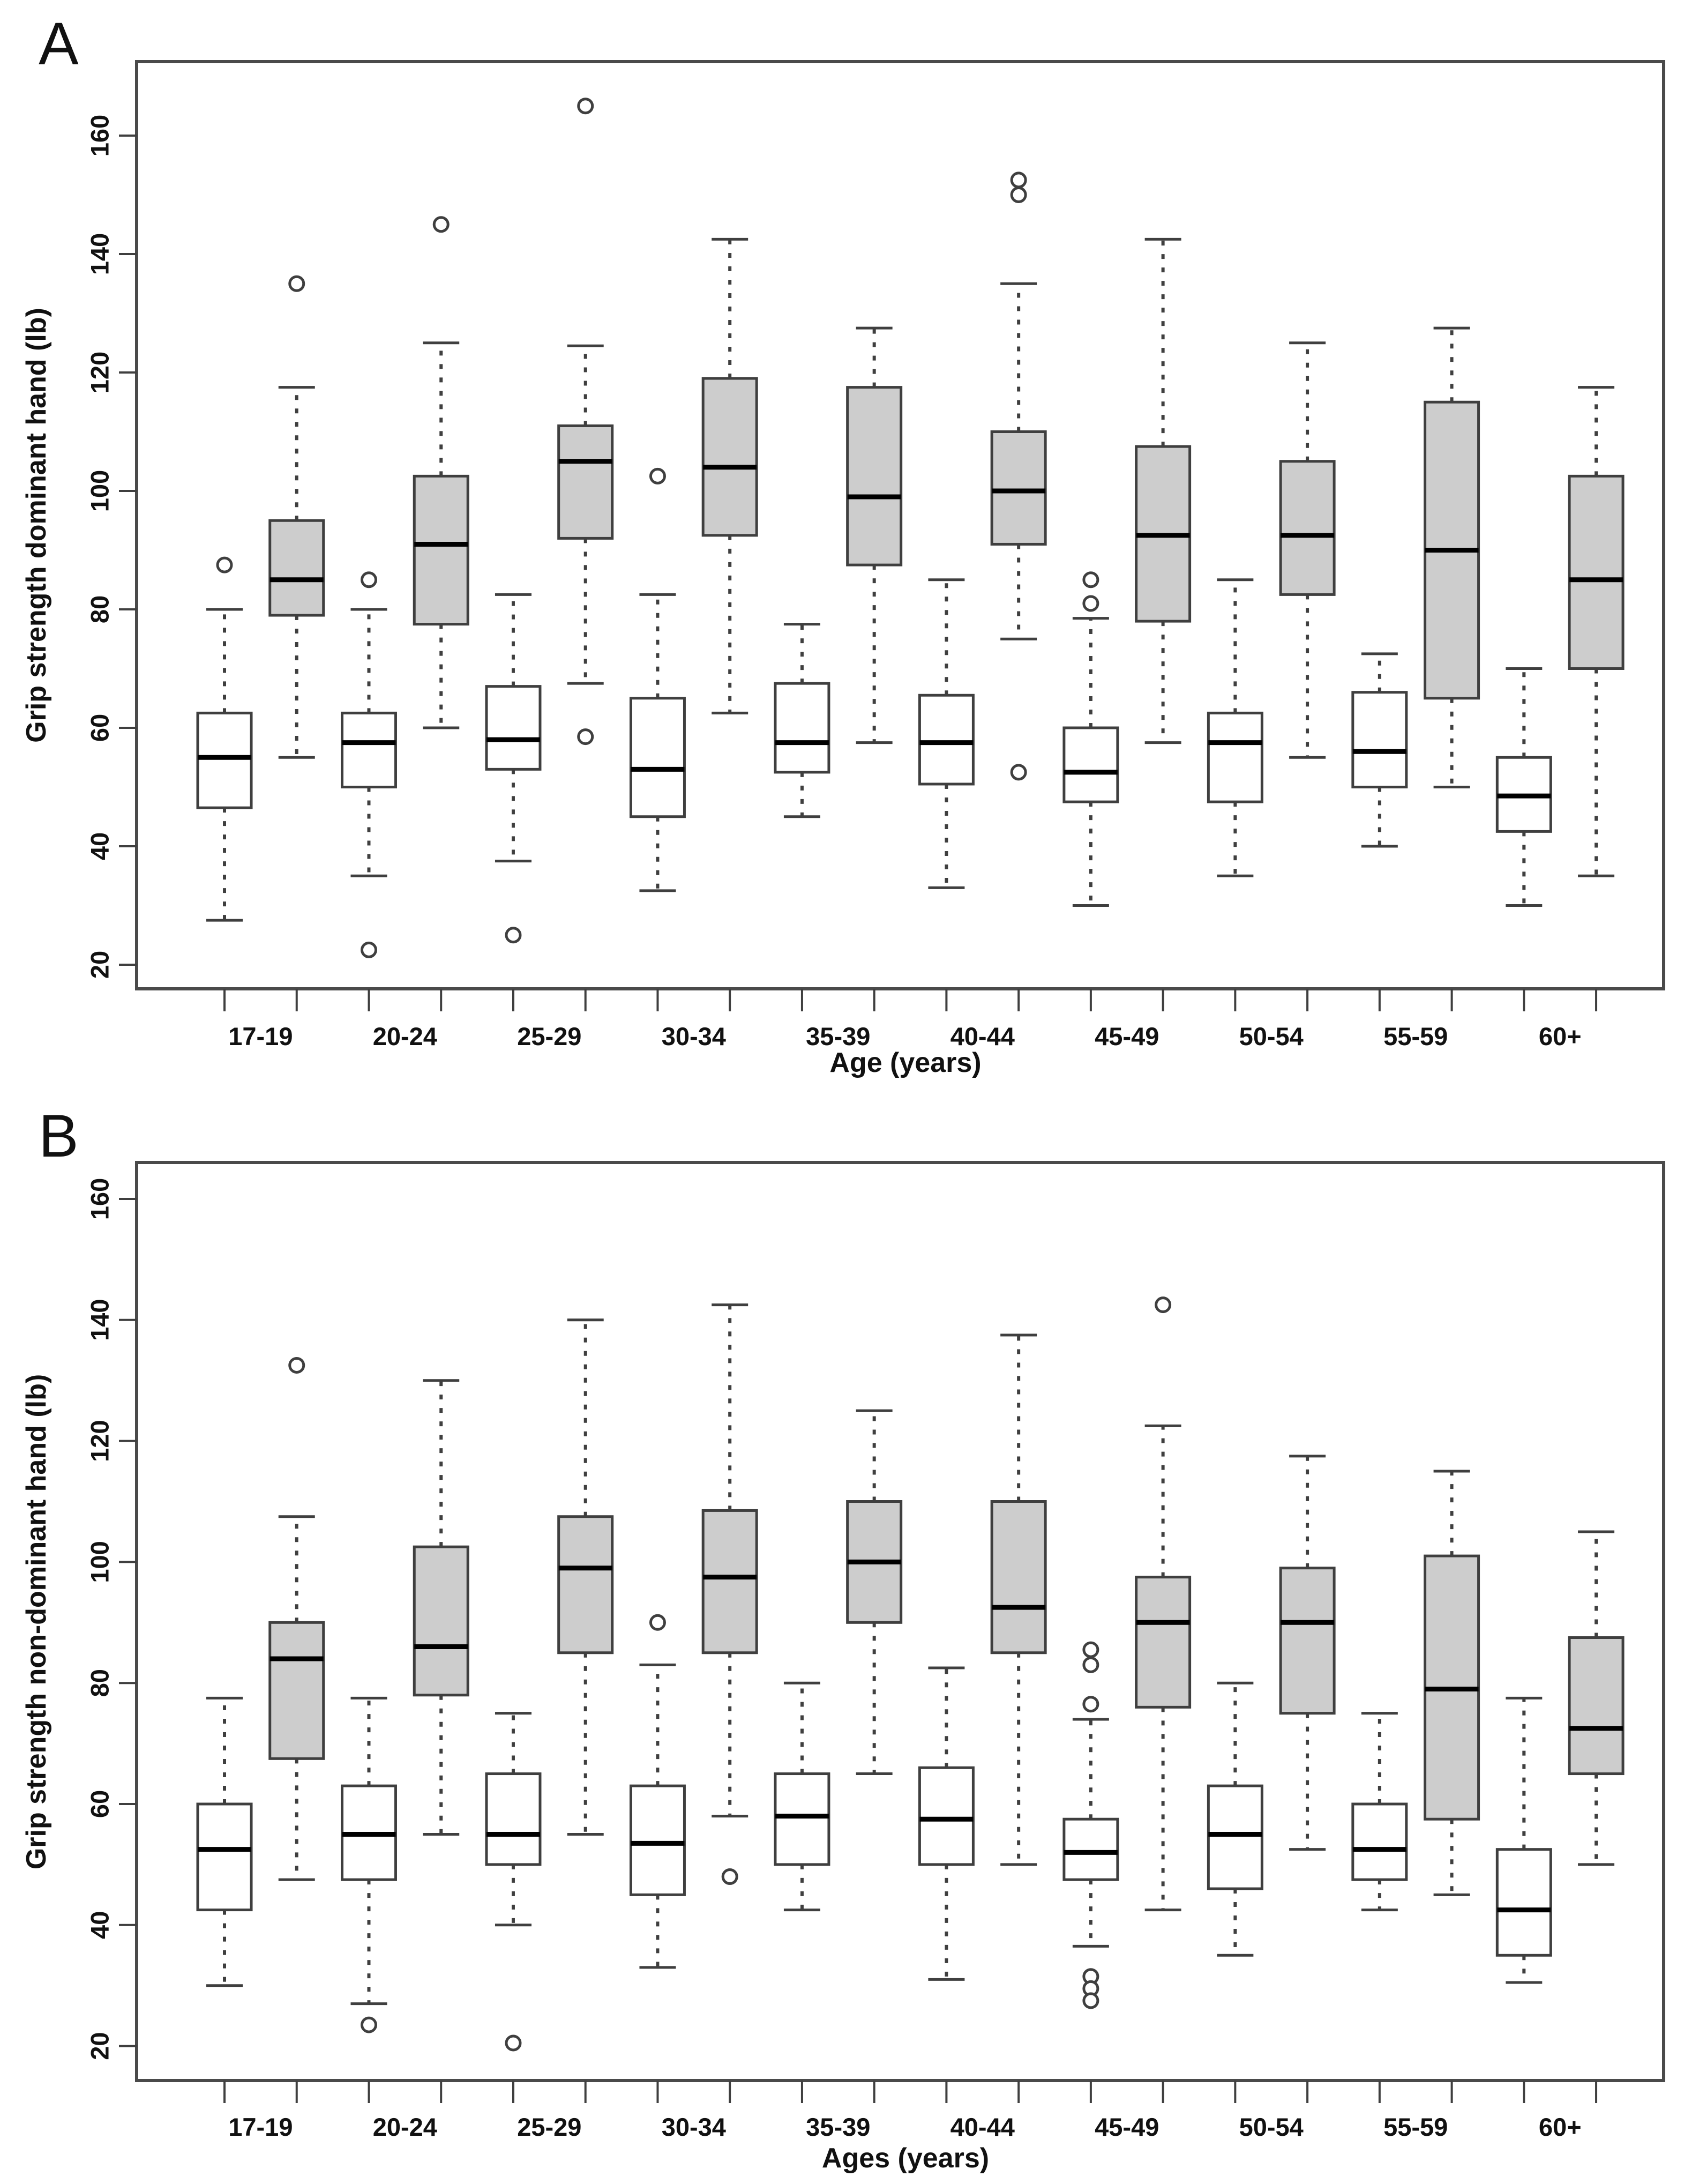 The width and height of the screenshot is (1684, 2184). Describe the element at coordinates (1597, 631) in the screenshot. I see `panel-a-box-60+-gray` at that location.